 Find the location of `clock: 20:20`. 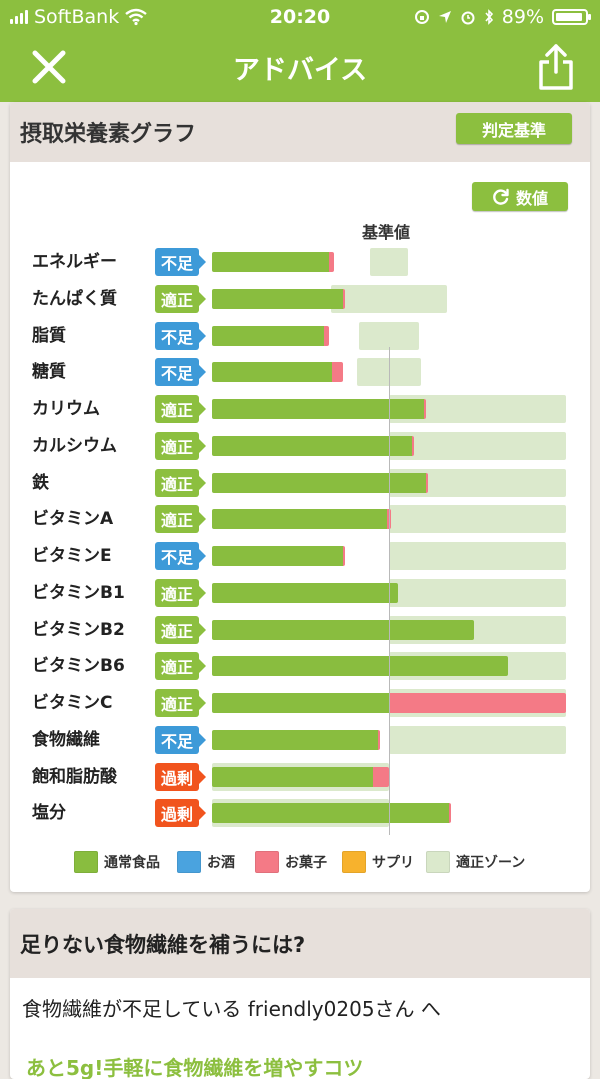

clock: 20:20 is located at coordinates (300, 17).